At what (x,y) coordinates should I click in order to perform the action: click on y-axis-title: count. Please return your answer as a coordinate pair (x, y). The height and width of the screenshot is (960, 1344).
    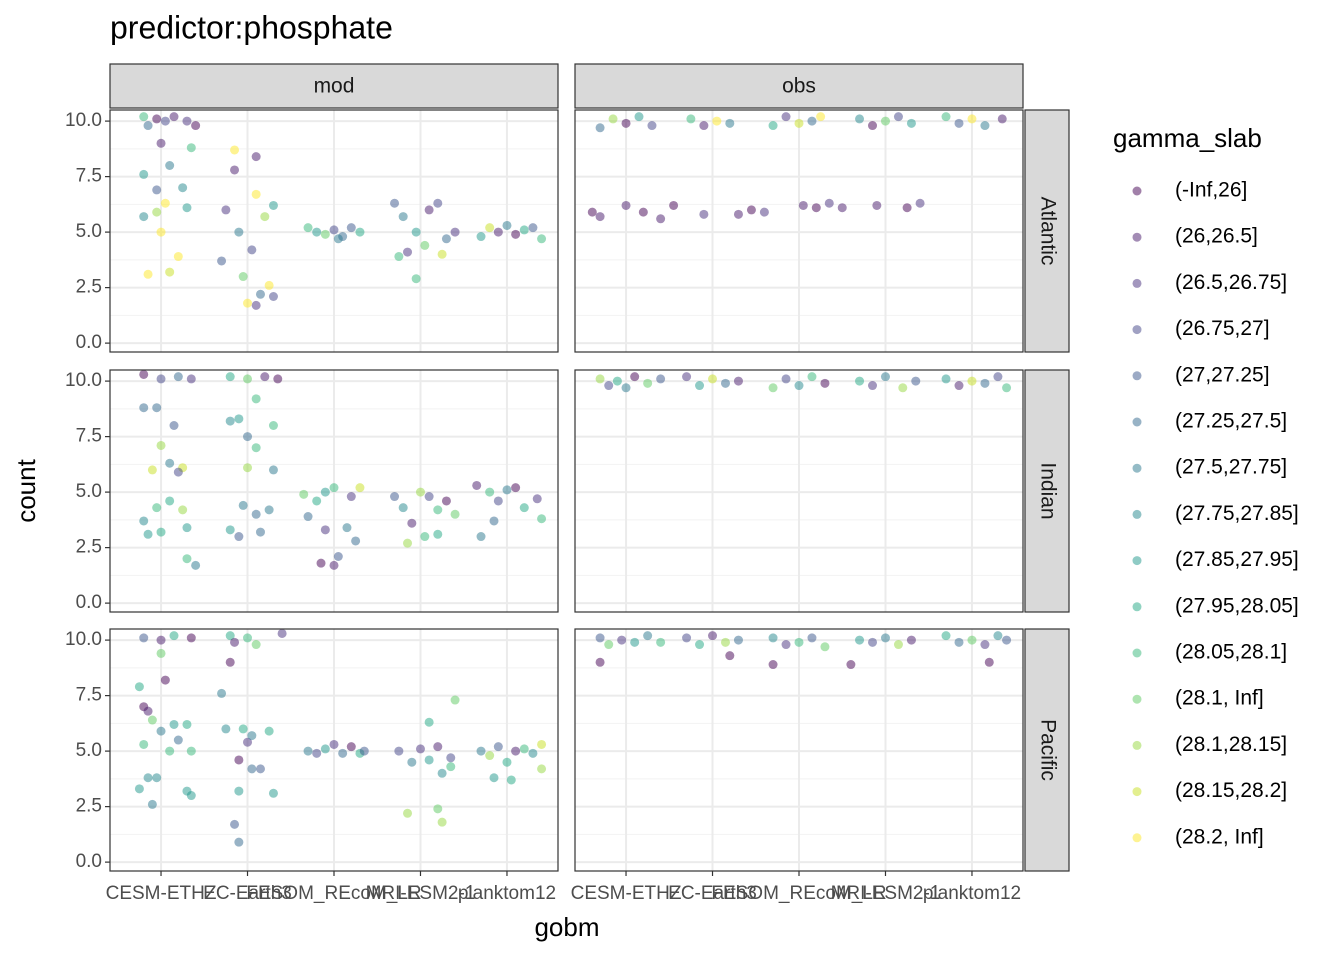
    Looking at the image, I should click on (26, 490).